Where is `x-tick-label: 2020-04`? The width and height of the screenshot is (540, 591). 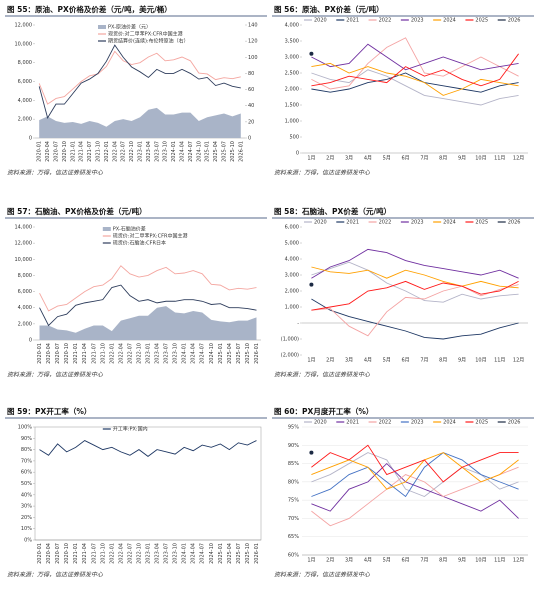 x-tick-label: 2020-04 is located at coordinates (48, 151).